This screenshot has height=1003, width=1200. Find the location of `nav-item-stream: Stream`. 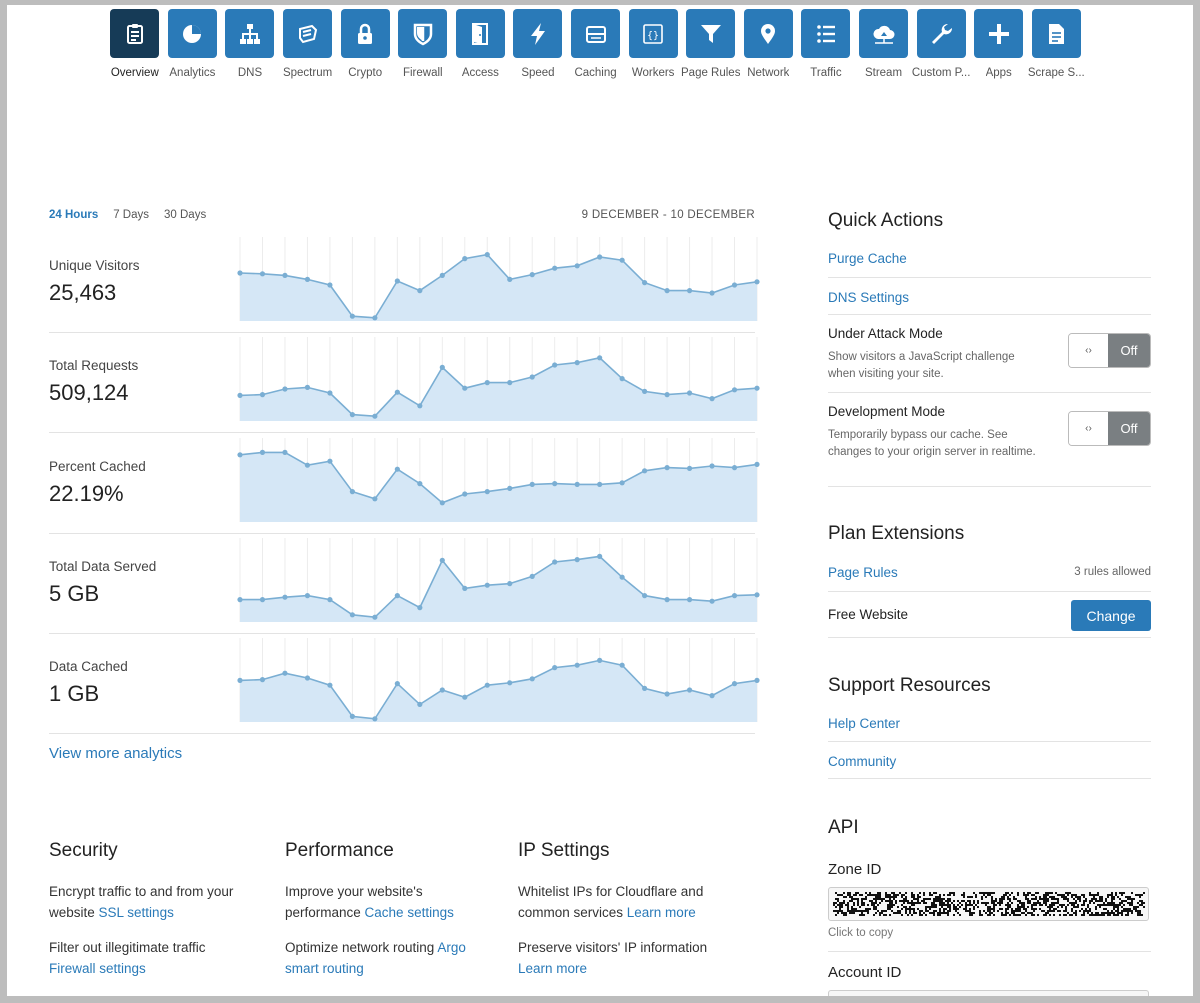

nav-item-stream: Stream is located at coordinates (884, 44).